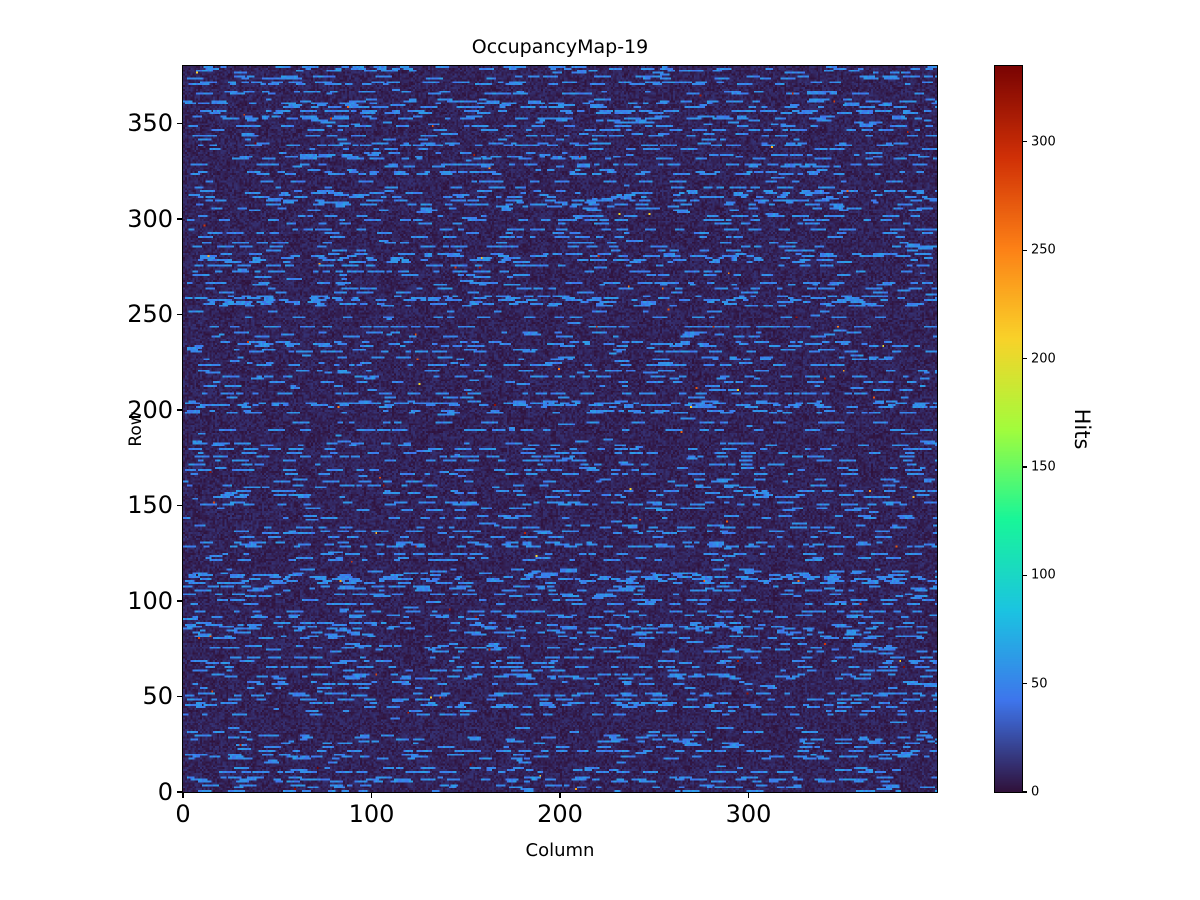 This screenshot has height=900, width=1200. I want to click on y-tick-label: 300, so click(150, 218).